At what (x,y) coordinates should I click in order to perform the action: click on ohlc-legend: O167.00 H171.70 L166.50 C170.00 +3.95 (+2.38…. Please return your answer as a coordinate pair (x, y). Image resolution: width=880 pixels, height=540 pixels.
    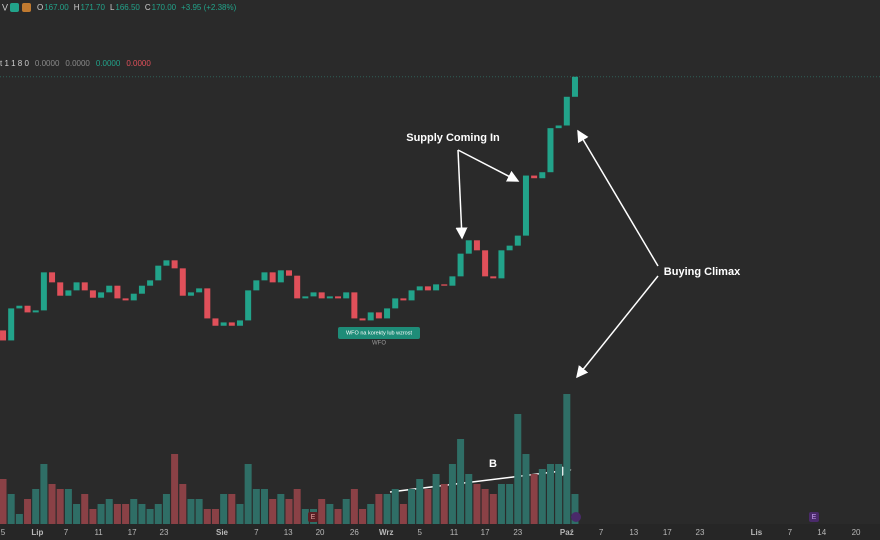
    Looking at the image, I should click on (137, 7).